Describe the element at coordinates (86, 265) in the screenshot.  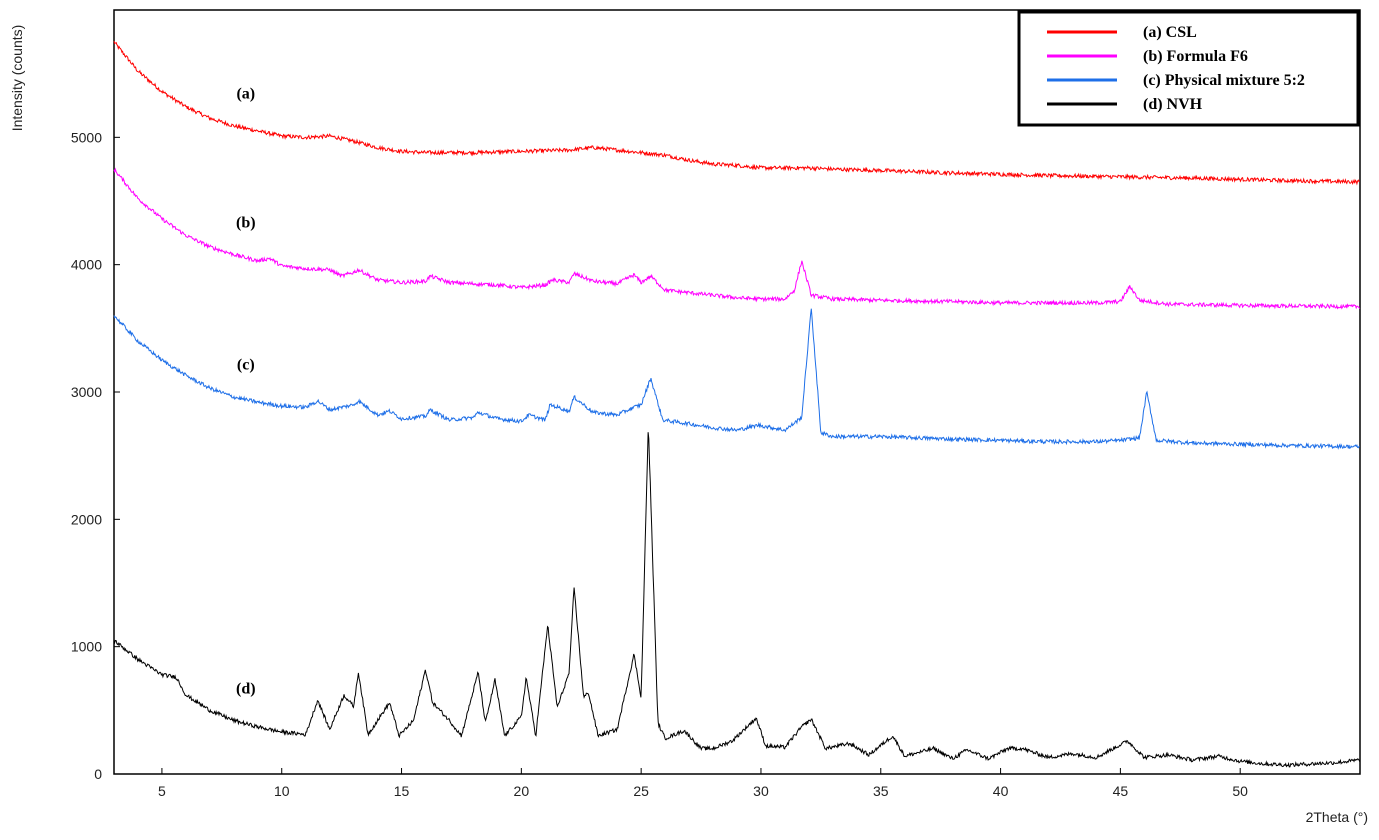
I see `y-tick-label: 4000` at that location.